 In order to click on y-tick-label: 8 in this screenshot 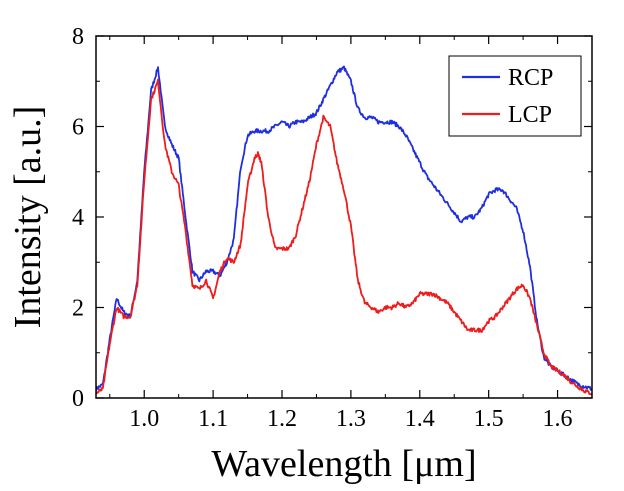, I will do `click(78, 37)`.